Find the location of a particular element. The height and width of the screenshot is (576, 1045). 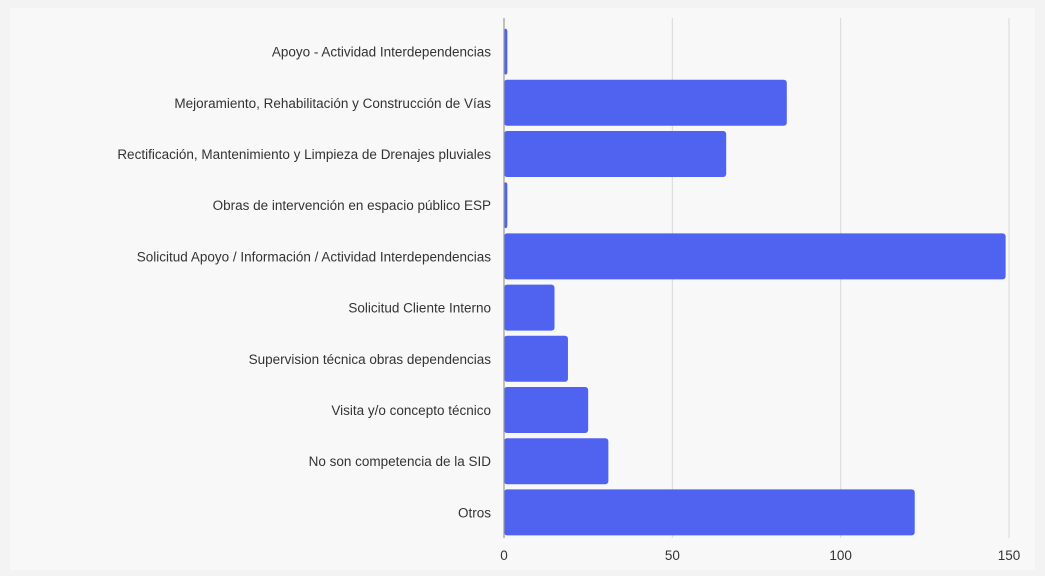

x-tick-label: 100 is located at coordinates (840, 555).